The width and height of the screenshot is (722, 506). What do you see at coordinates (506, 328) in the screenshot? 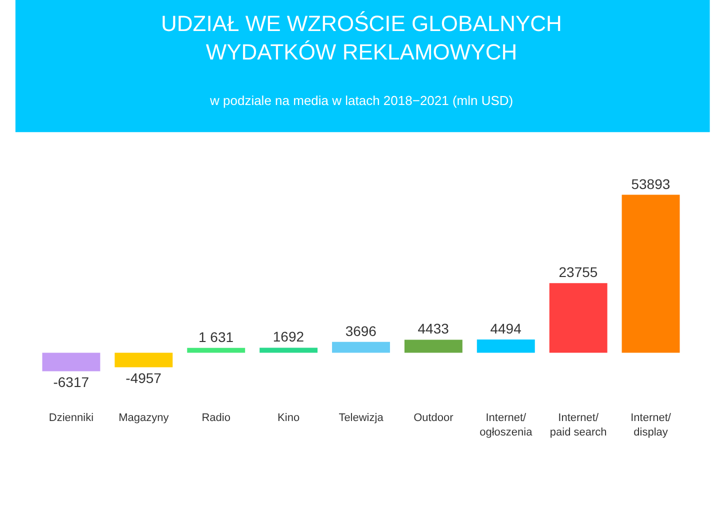
I see `data-label: 4494` at bounding box center [506, 328].